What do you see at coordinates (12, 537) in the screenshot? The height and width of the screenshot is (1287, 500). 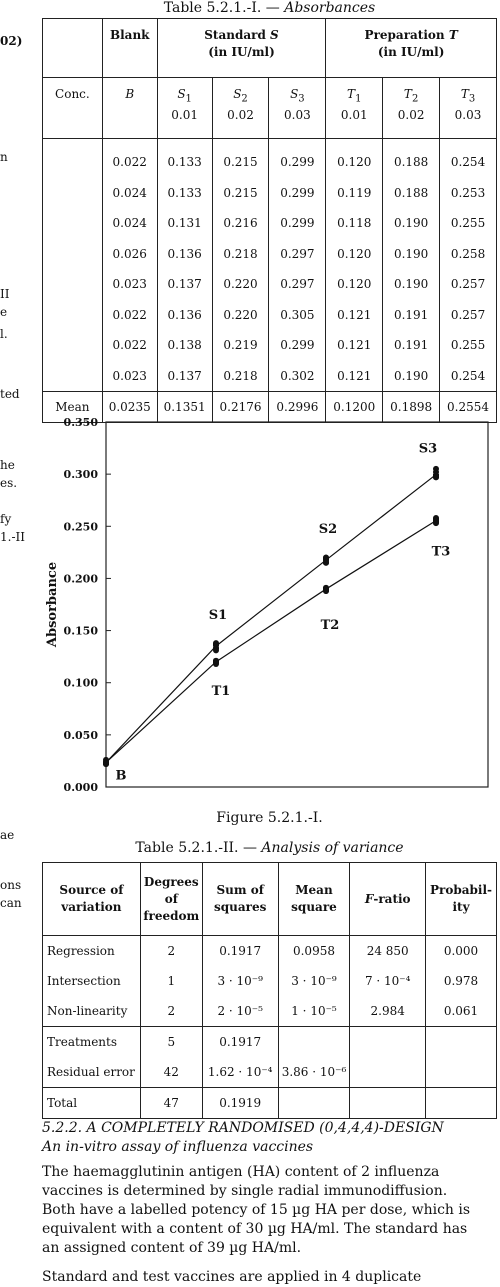 I see `margin-fragment: 1.-II` at bounding box center [12, 537].